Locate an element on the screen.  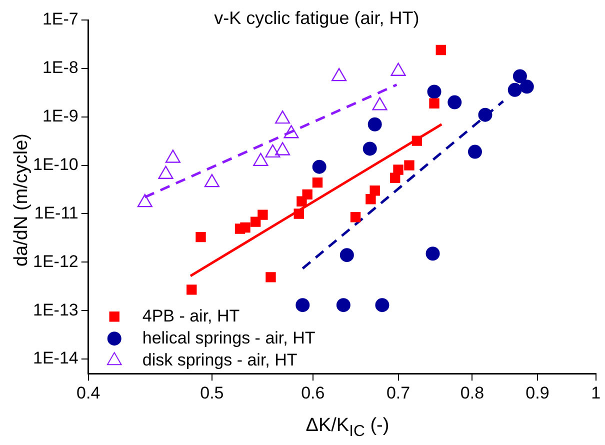
legend-label: 4PB - air, HT is located at coordinates (191, 316).